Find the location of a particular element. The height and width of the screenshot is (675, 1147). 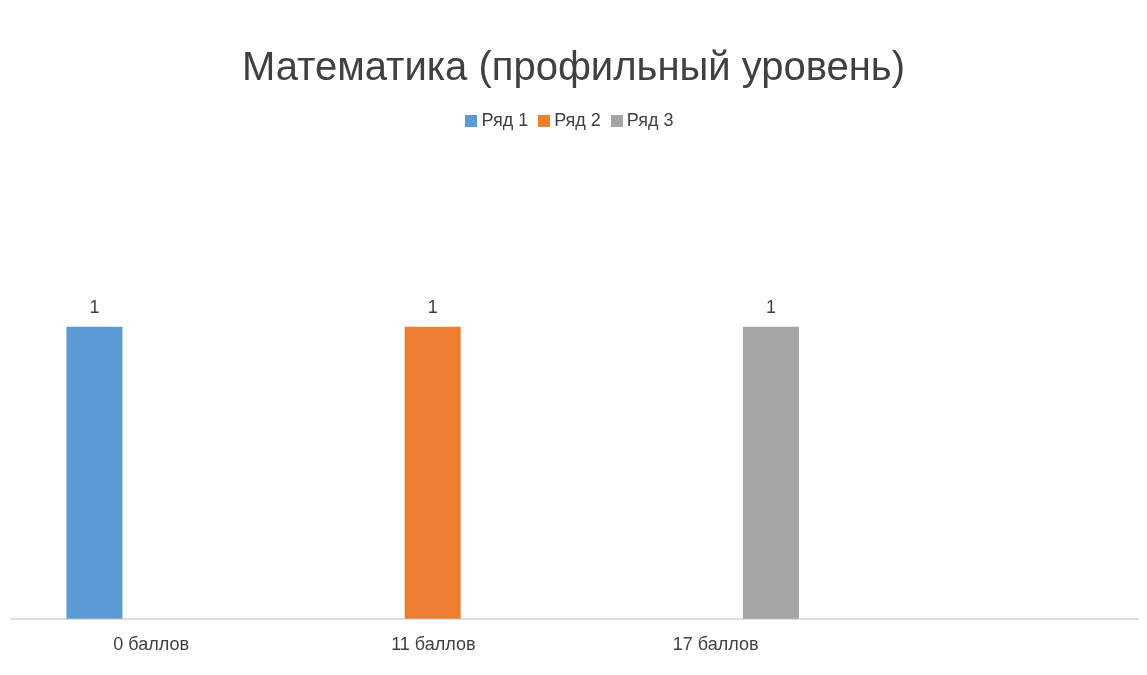

legend-label: Ряд 2 is located at coordinates (577, 120).